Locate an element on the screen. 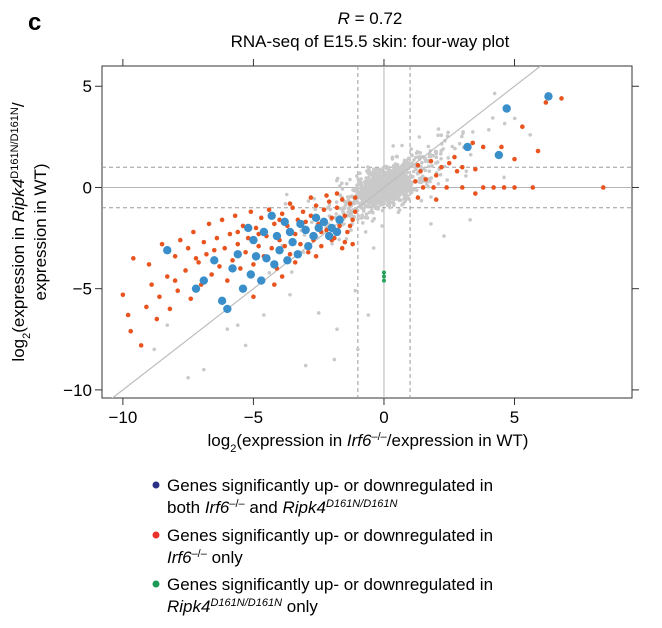  x-tick-label: −10 is located at coordinates (122, 417).